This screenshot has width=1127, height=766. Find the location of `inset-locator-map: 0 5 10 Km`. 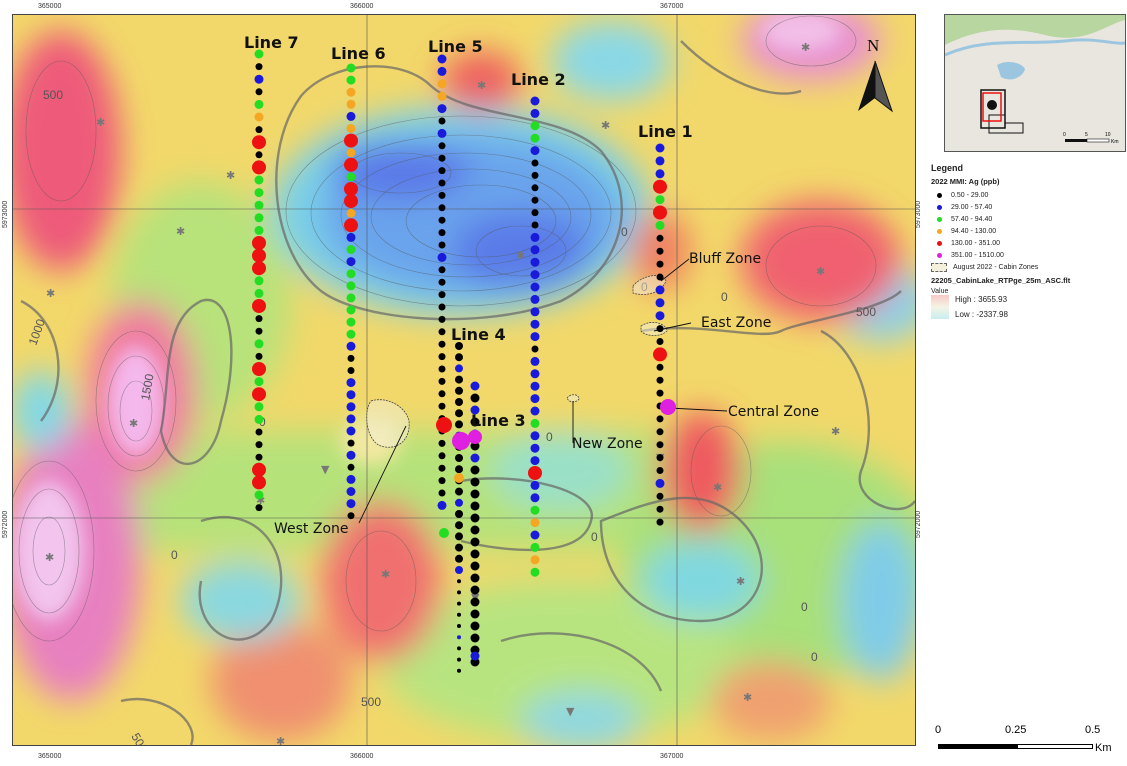

inset-locator-map: 0 5 10 Km is located at coordinates (1035, 83).